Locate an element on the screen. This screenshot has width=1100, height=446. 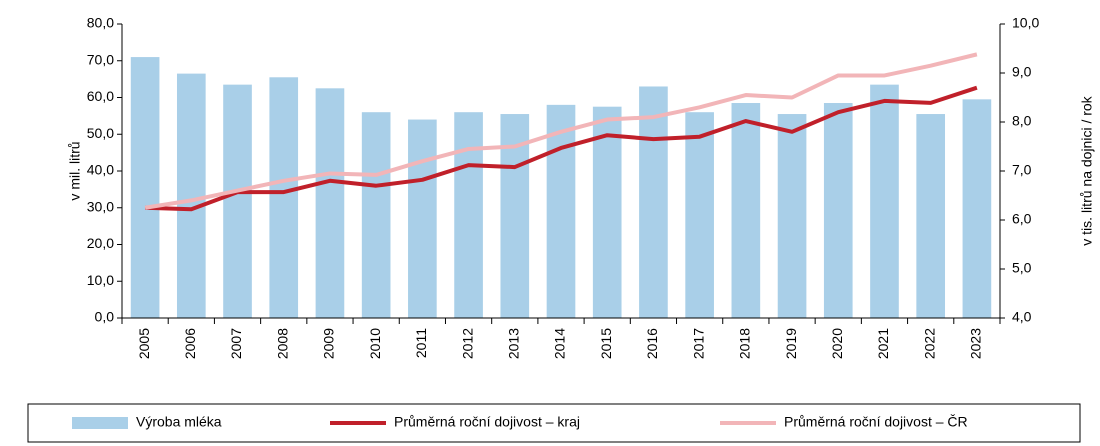
y-tick-label: 30,0 is located at coordinates (100, 206).